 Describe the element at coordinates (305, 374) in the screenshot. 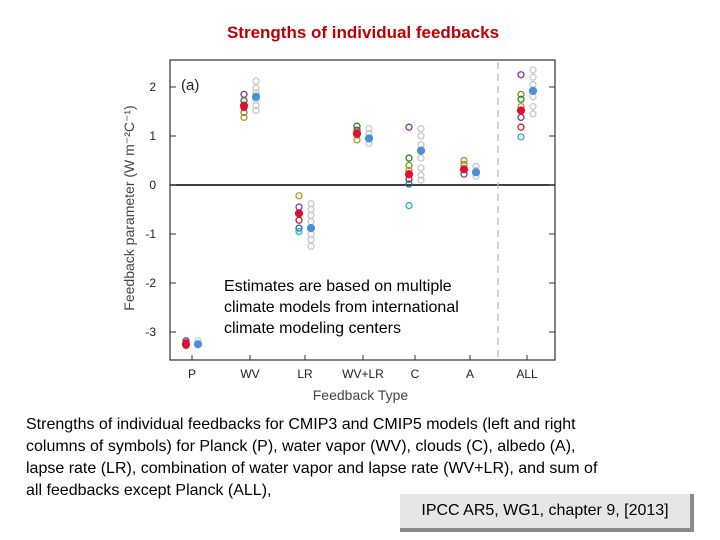

I see `x-tick-label: LR` at that location.